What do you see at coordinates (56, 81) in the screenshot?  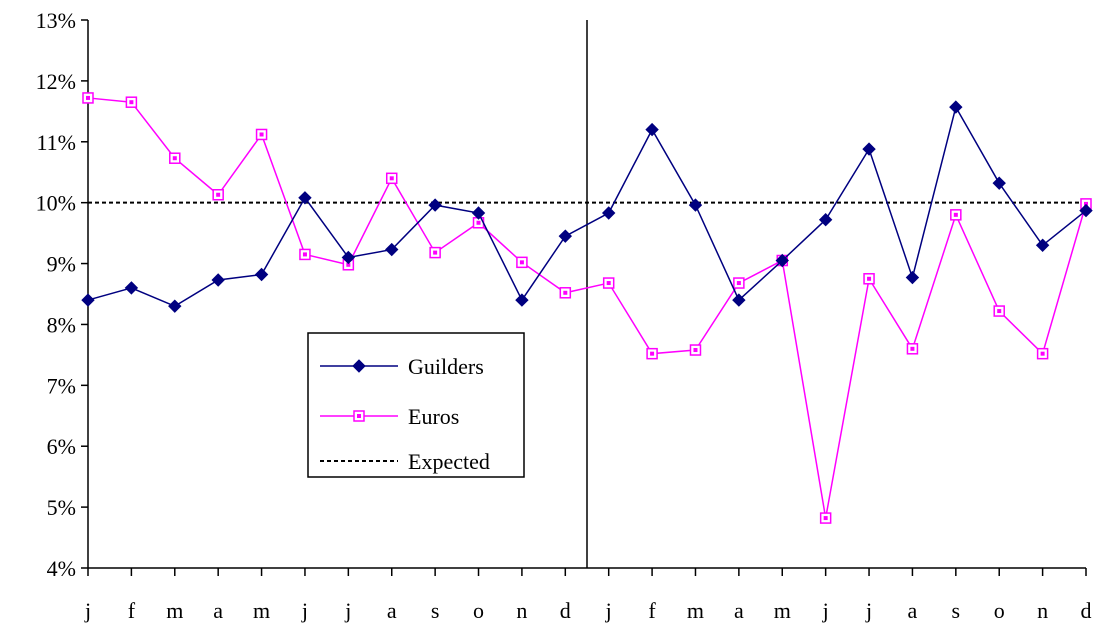 I see `y-tick-label: 12%` at bounding box center [56, 81].